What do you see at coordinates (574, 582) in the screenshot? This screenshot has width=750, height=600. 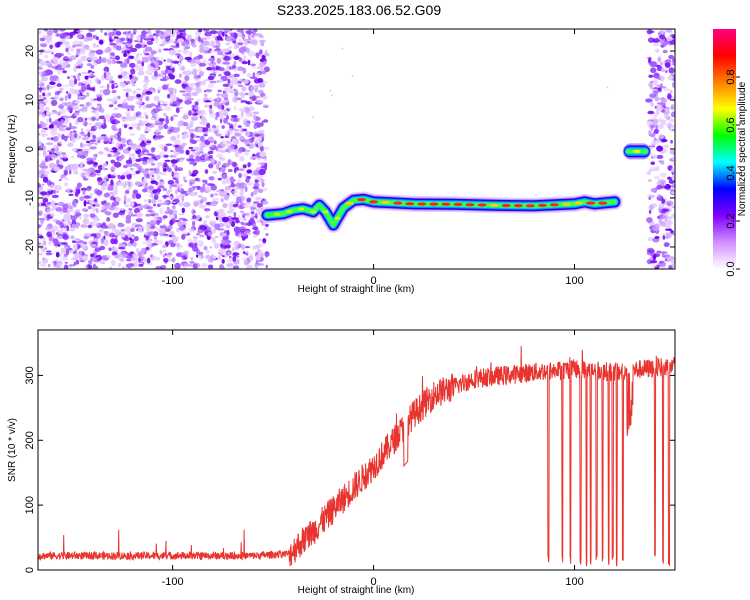 I see `x-tick-label: 100` at bounding box center [574, 582].